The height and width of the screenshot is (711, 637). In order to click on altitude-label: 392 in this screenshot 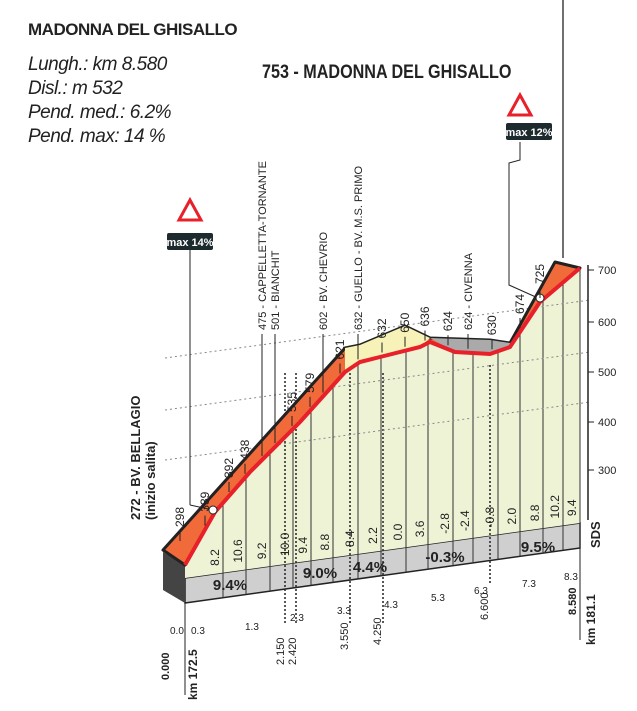, I will do `click(229, 468)`.